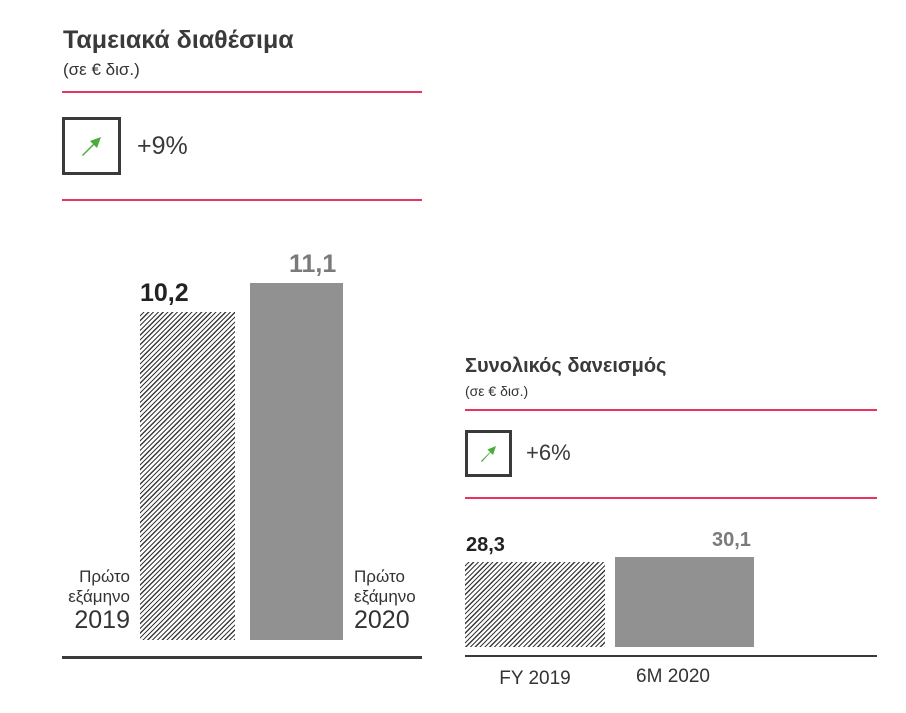  What do you see at coordinates (313, 263) in the screenshot?
I see `value-label-2020: 11,1` at bounding box center [313, 263].